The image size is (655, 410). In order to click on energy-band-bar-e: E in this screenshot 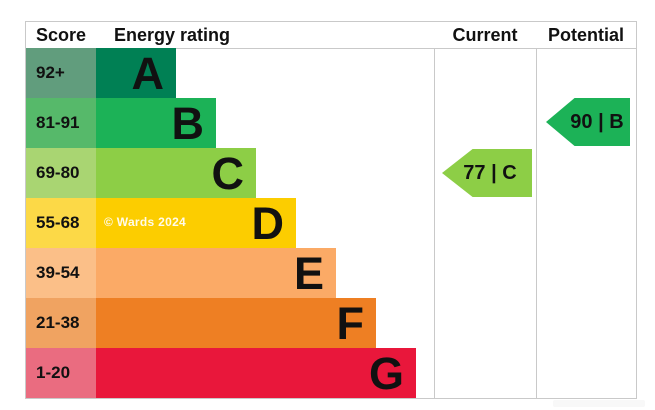, I will do `click(216, 273)`.